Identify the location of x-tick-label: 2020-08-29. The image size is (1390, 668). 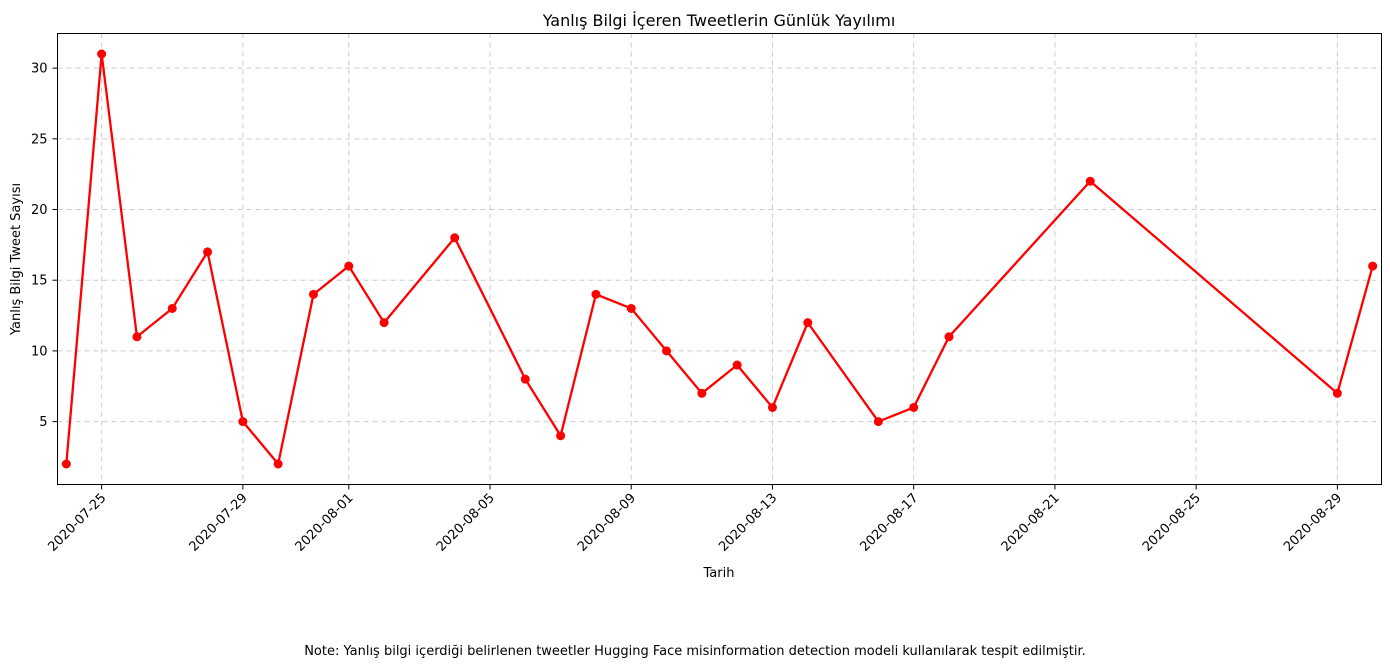
(1313, 523).